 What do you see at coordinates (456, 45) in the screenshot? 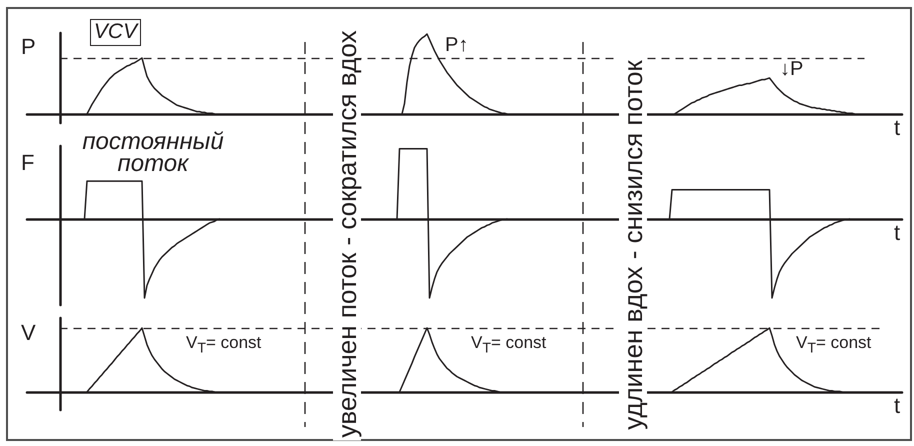
I see `annotation: P↑` at bounding box center [456, 45].